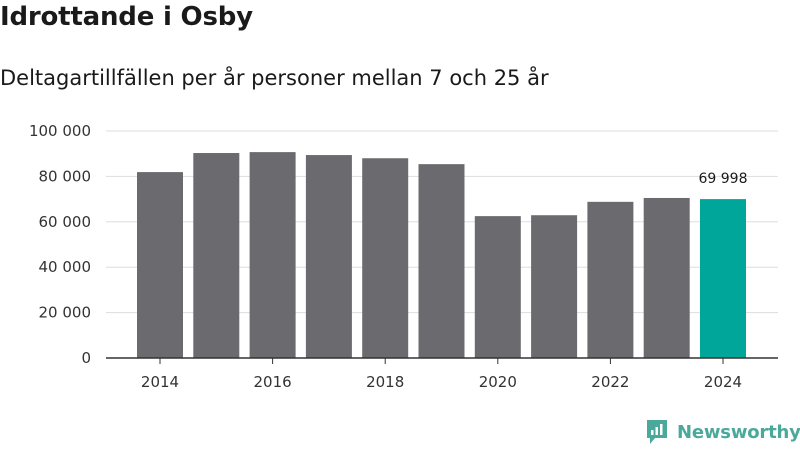 Image resolution: width=800 pixels, height=450 pixels. I want to click on y-tick-label: 40 000, so click(65, 267).